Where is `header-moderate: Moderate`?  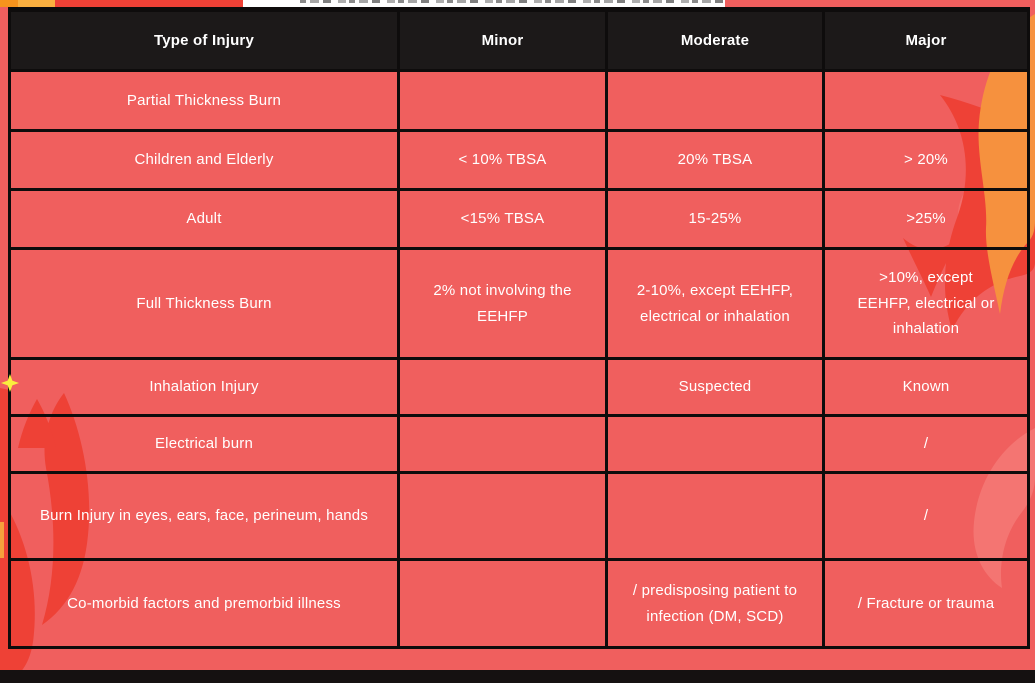 header-moderate: Moderate is located at coordinates (715, 39).